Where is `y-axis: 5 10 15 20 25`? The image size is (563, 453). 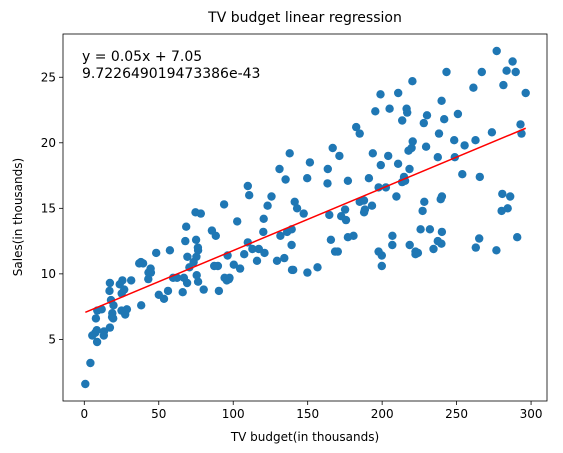
y-axis: 5 10 15 20 25 is located at coordinates (52, 208).